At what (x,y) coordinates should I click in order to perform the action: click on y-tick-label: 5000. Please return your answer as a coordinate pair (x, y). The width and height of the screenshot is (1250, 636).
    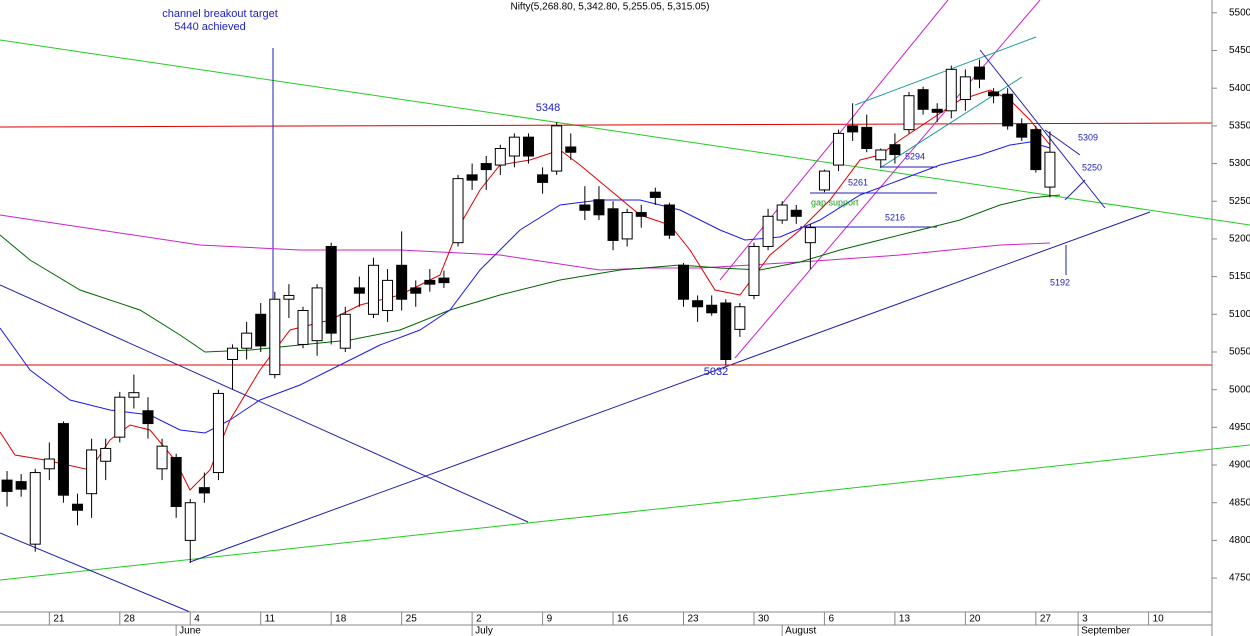
    Looking at the image, I should click on (1239, 389).